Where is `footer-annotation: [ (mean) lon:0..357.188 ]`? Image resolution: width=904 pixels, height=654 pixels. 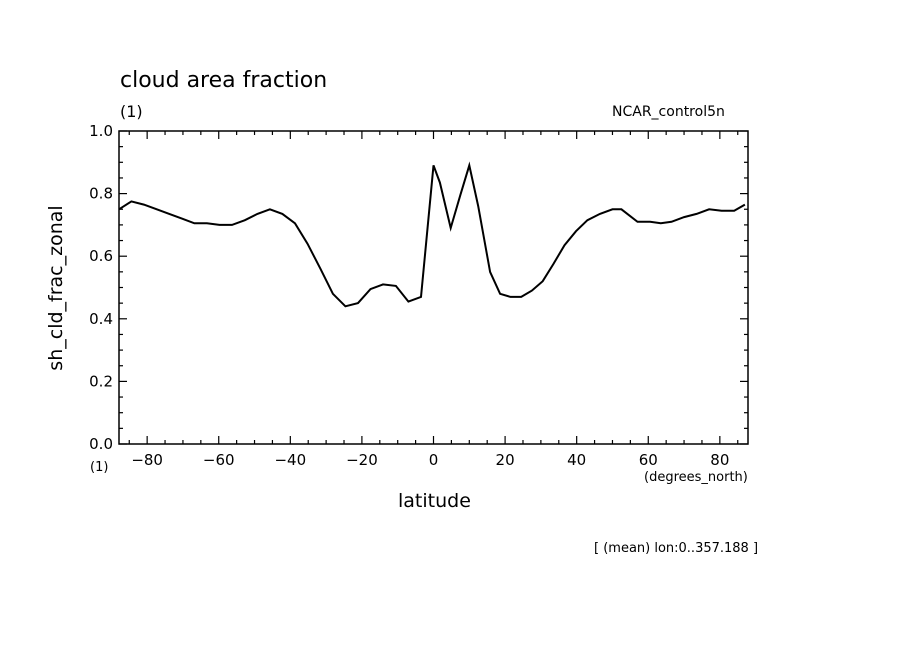
footer-annotation: [ (mean) lon:0..357.188 ] is located at coordinates (676, 548).